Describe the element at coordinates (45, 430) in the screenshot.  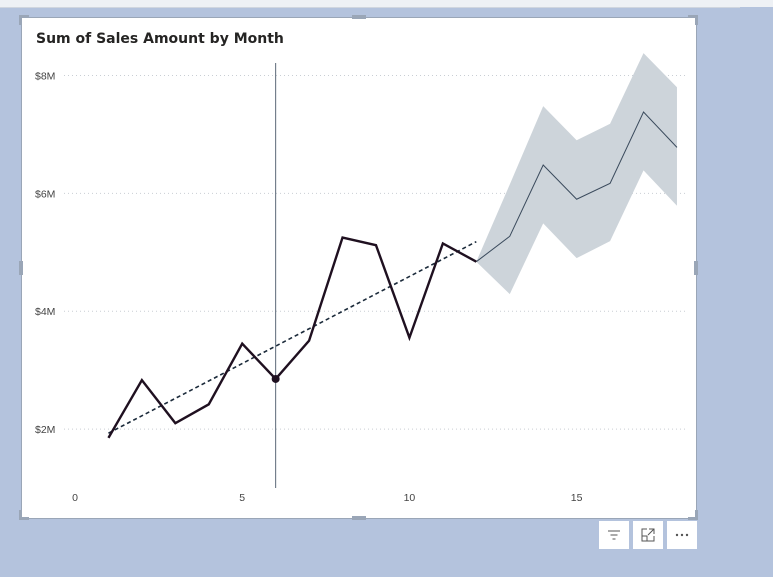
I see `y-tick-label: $2M` at that location.